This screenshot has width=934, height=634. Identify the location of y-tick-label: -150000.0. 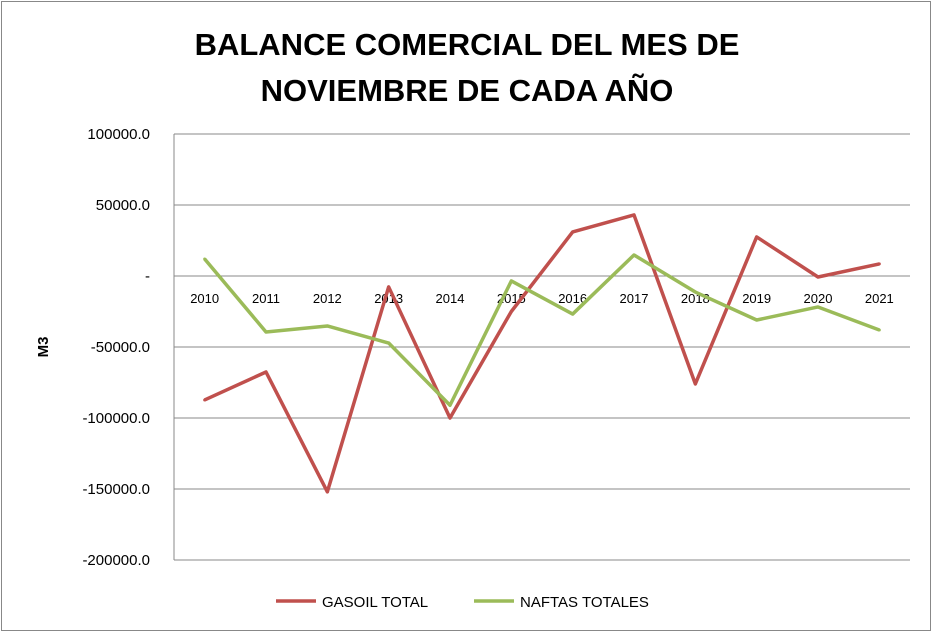
(116, 489).